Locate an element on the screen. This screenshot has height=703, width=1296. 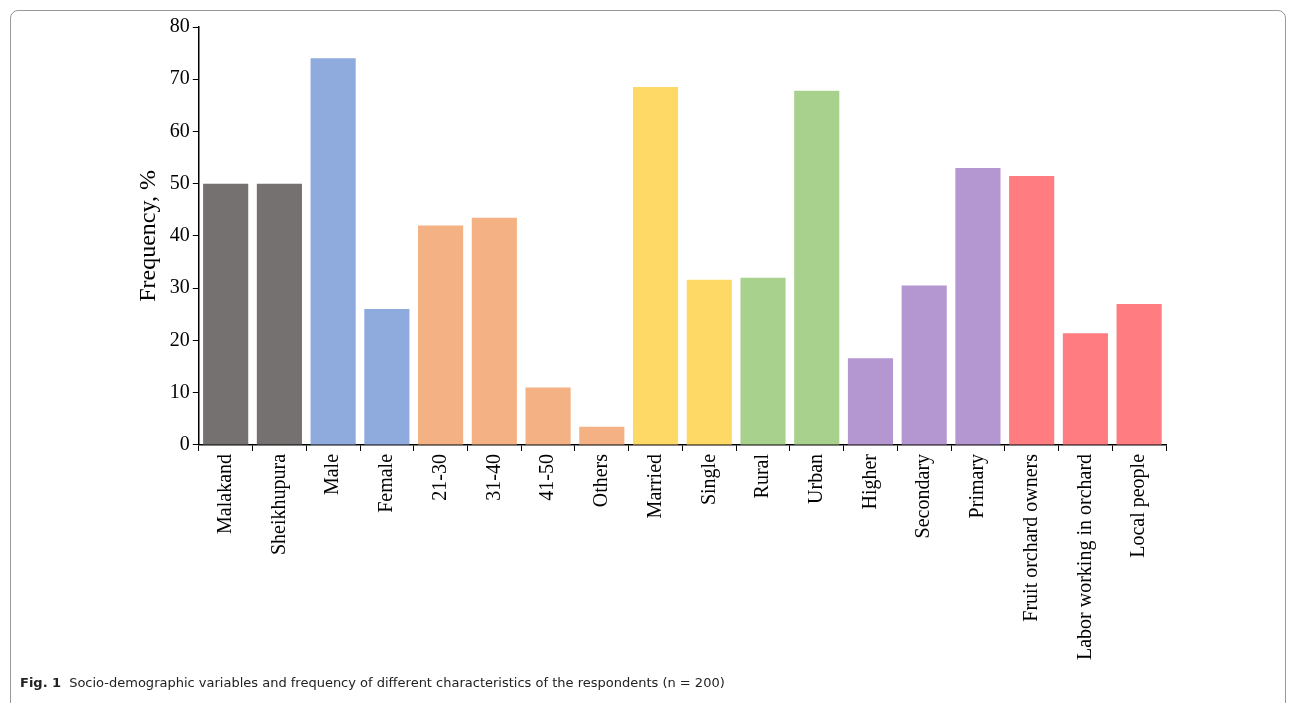
x-tick-label: Primary is located at coordinates (977, 486).